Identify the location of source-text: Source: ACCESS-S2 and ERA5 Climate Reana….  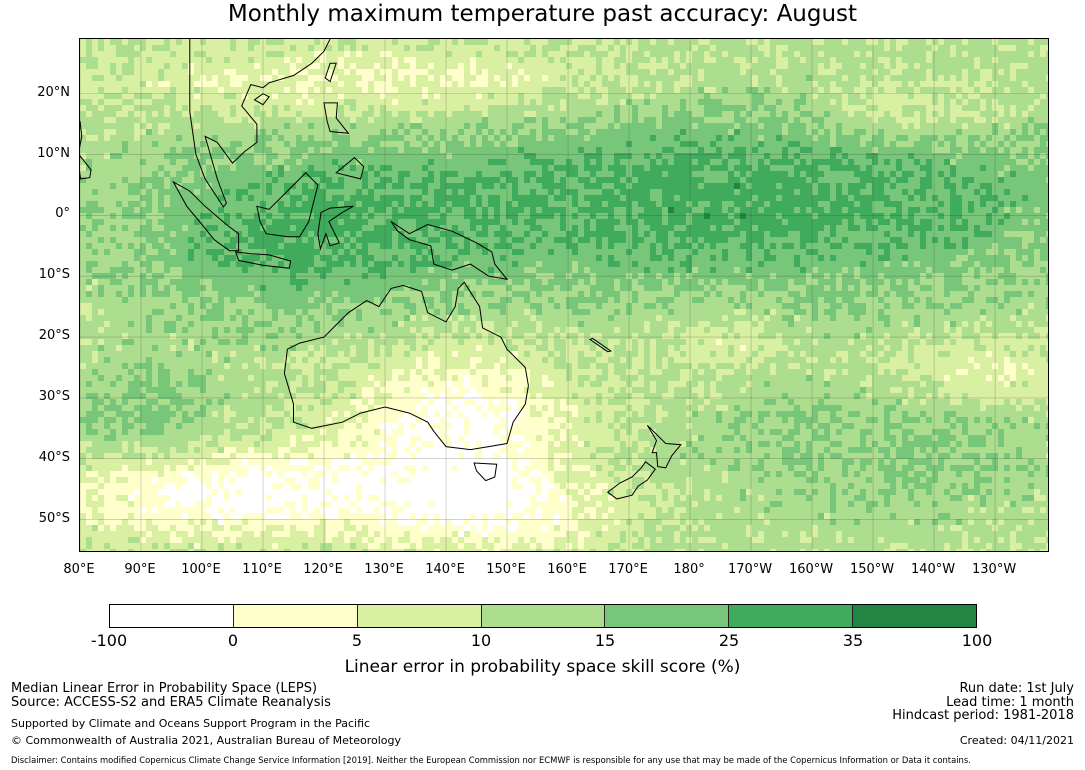
(171, 702).